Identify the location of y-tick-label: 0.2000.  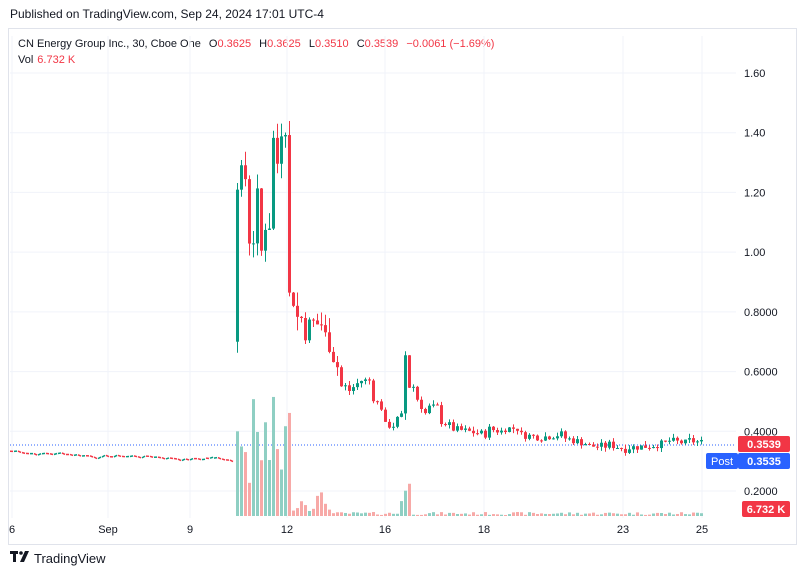
(761, 492).